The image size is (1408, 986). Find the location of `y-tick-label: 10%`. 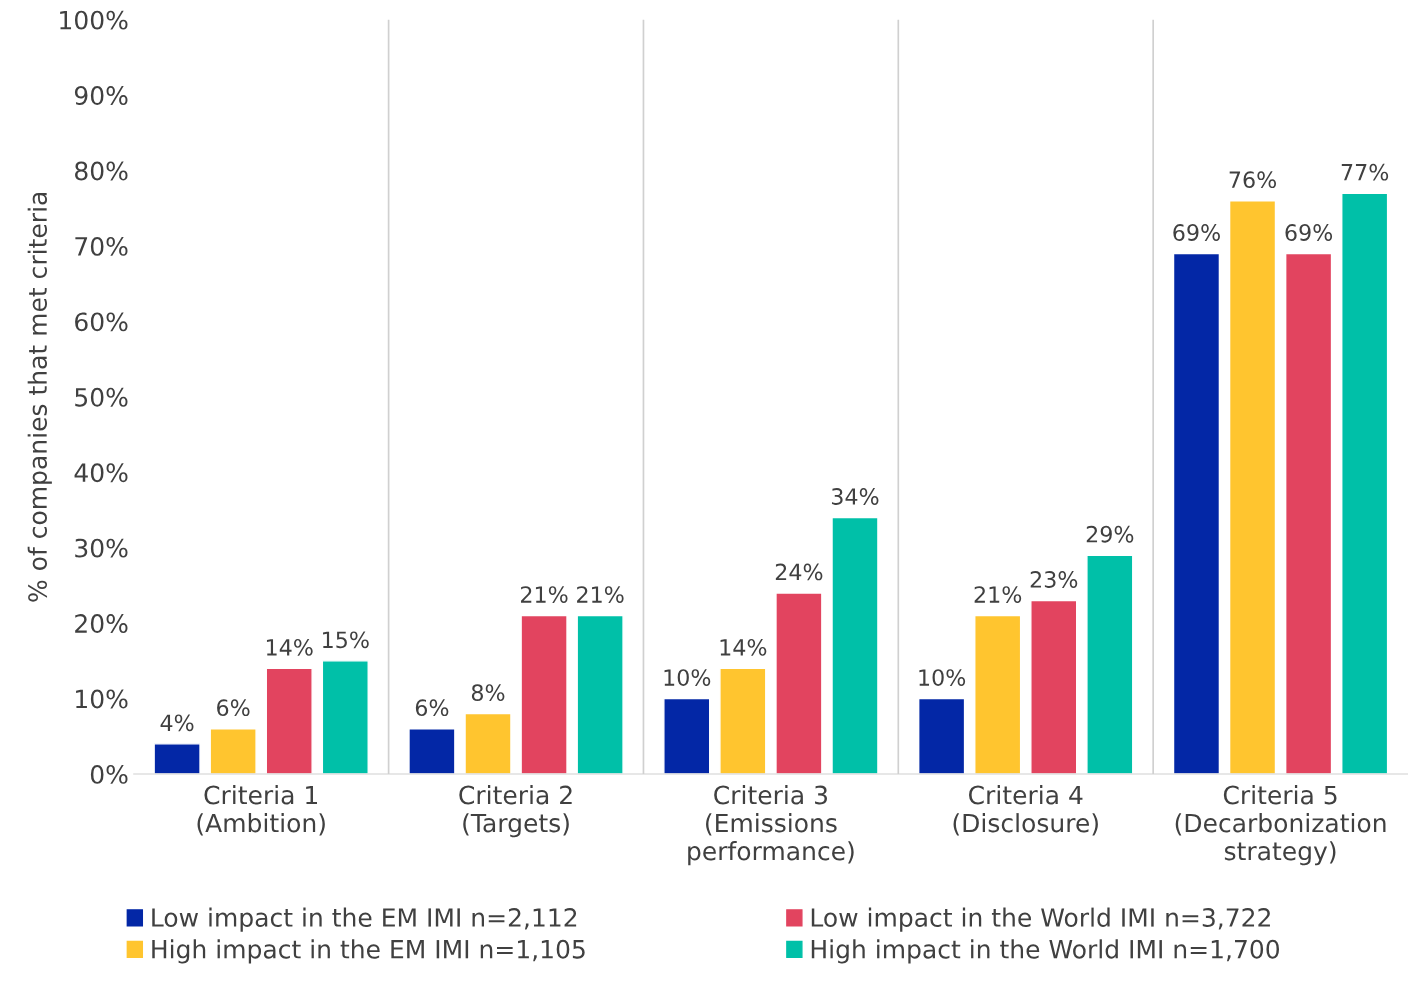

y-tick-label: 10% is located at coordinates (102, 699).